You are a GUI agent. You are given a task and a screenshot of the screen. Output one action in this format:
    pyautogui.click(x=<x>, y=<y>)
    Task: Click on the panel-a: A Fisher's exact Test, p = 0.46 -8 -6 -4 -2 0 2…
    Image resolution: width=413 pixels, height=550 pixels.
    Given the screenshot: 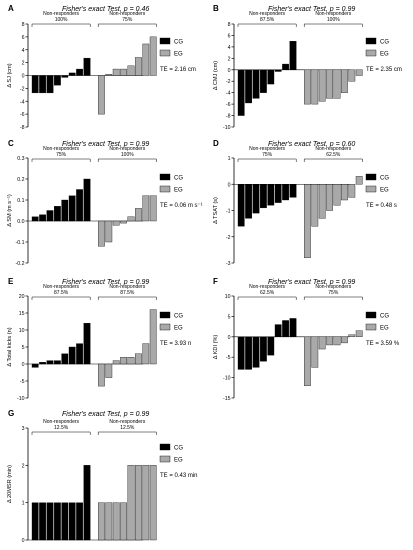 What is the action you would take?
    pyautogui.click(x=101, y=67)
    